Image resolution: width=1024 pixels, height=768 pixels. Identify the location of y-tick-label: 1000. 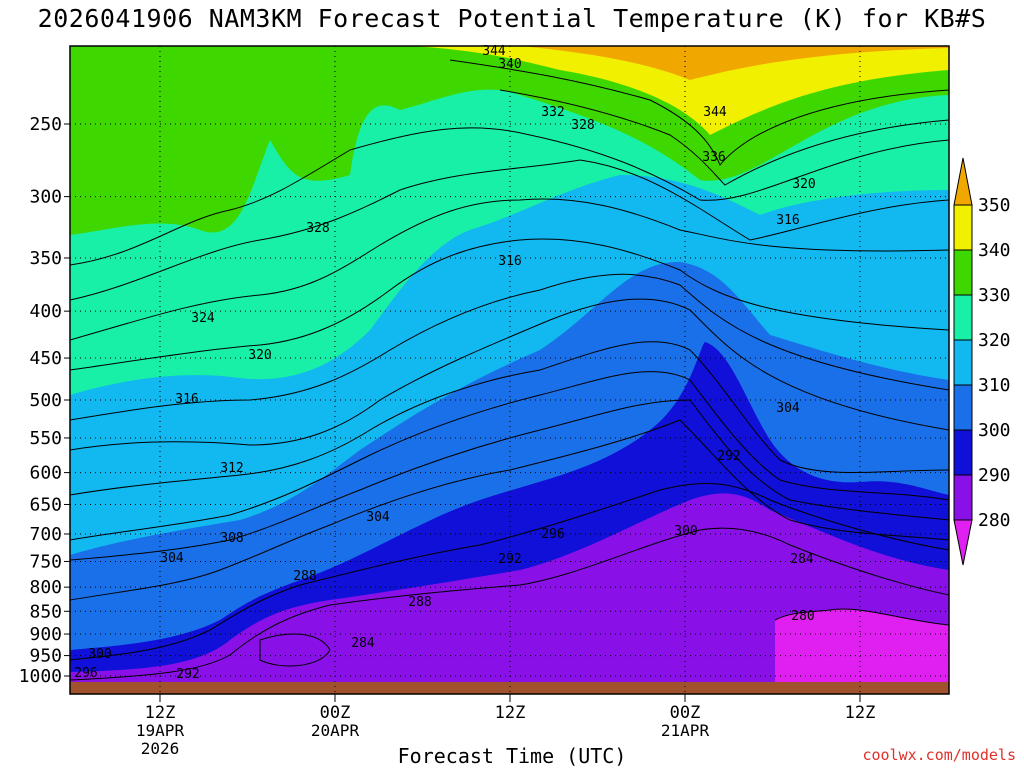
(40, 676).